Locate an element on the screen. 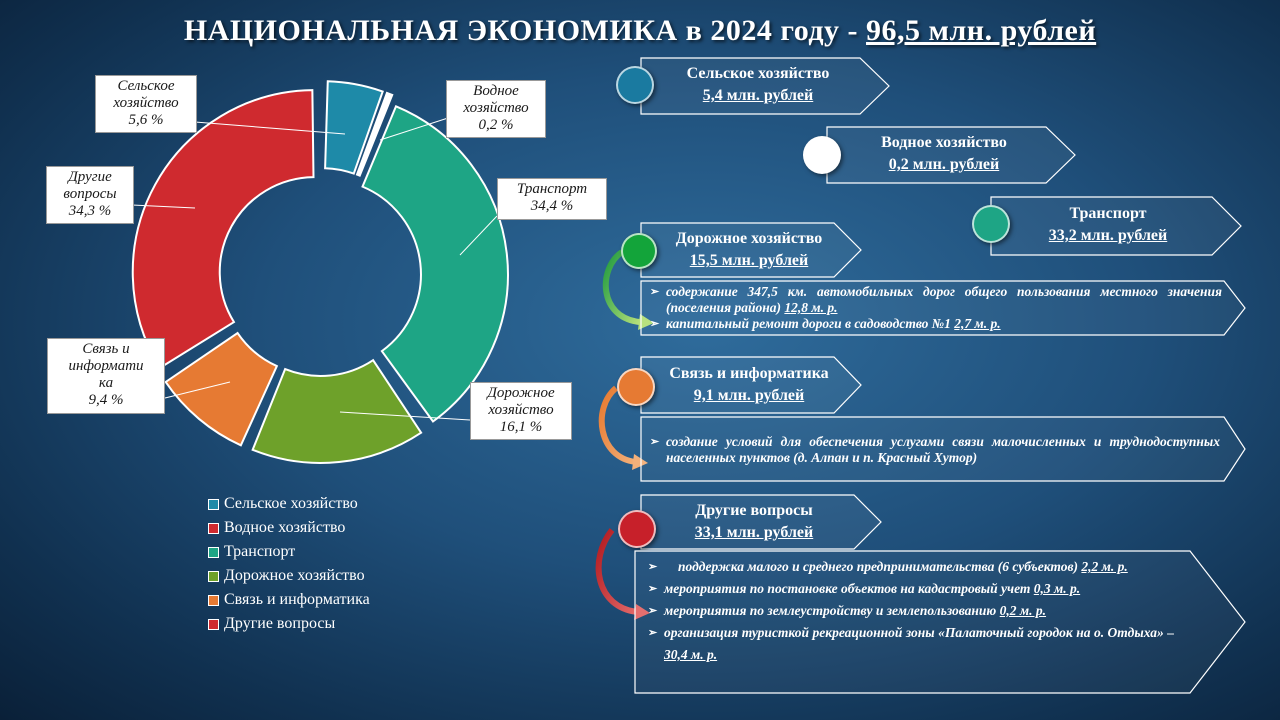 Image resolution: width=1280 pixels, height=720 pixels. legend-label: Дорожное хозяйство is located at coordinates (294, 575).